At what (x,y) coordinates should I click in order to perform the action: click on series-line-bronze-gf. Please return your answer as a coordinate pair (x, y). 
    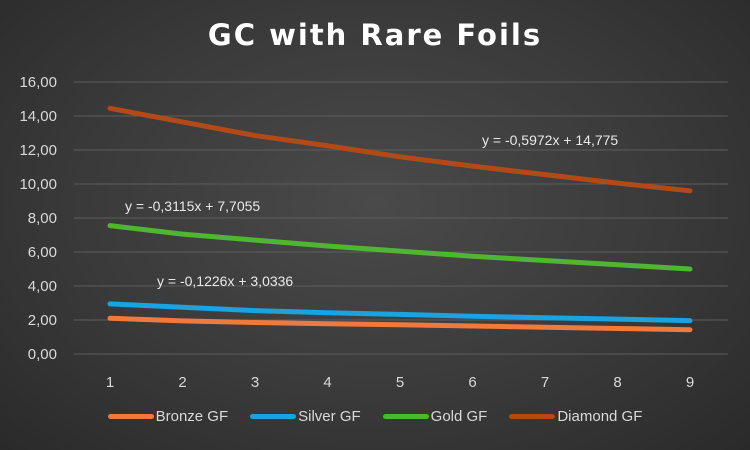
    Looking at the image, I should click on (400, 324).